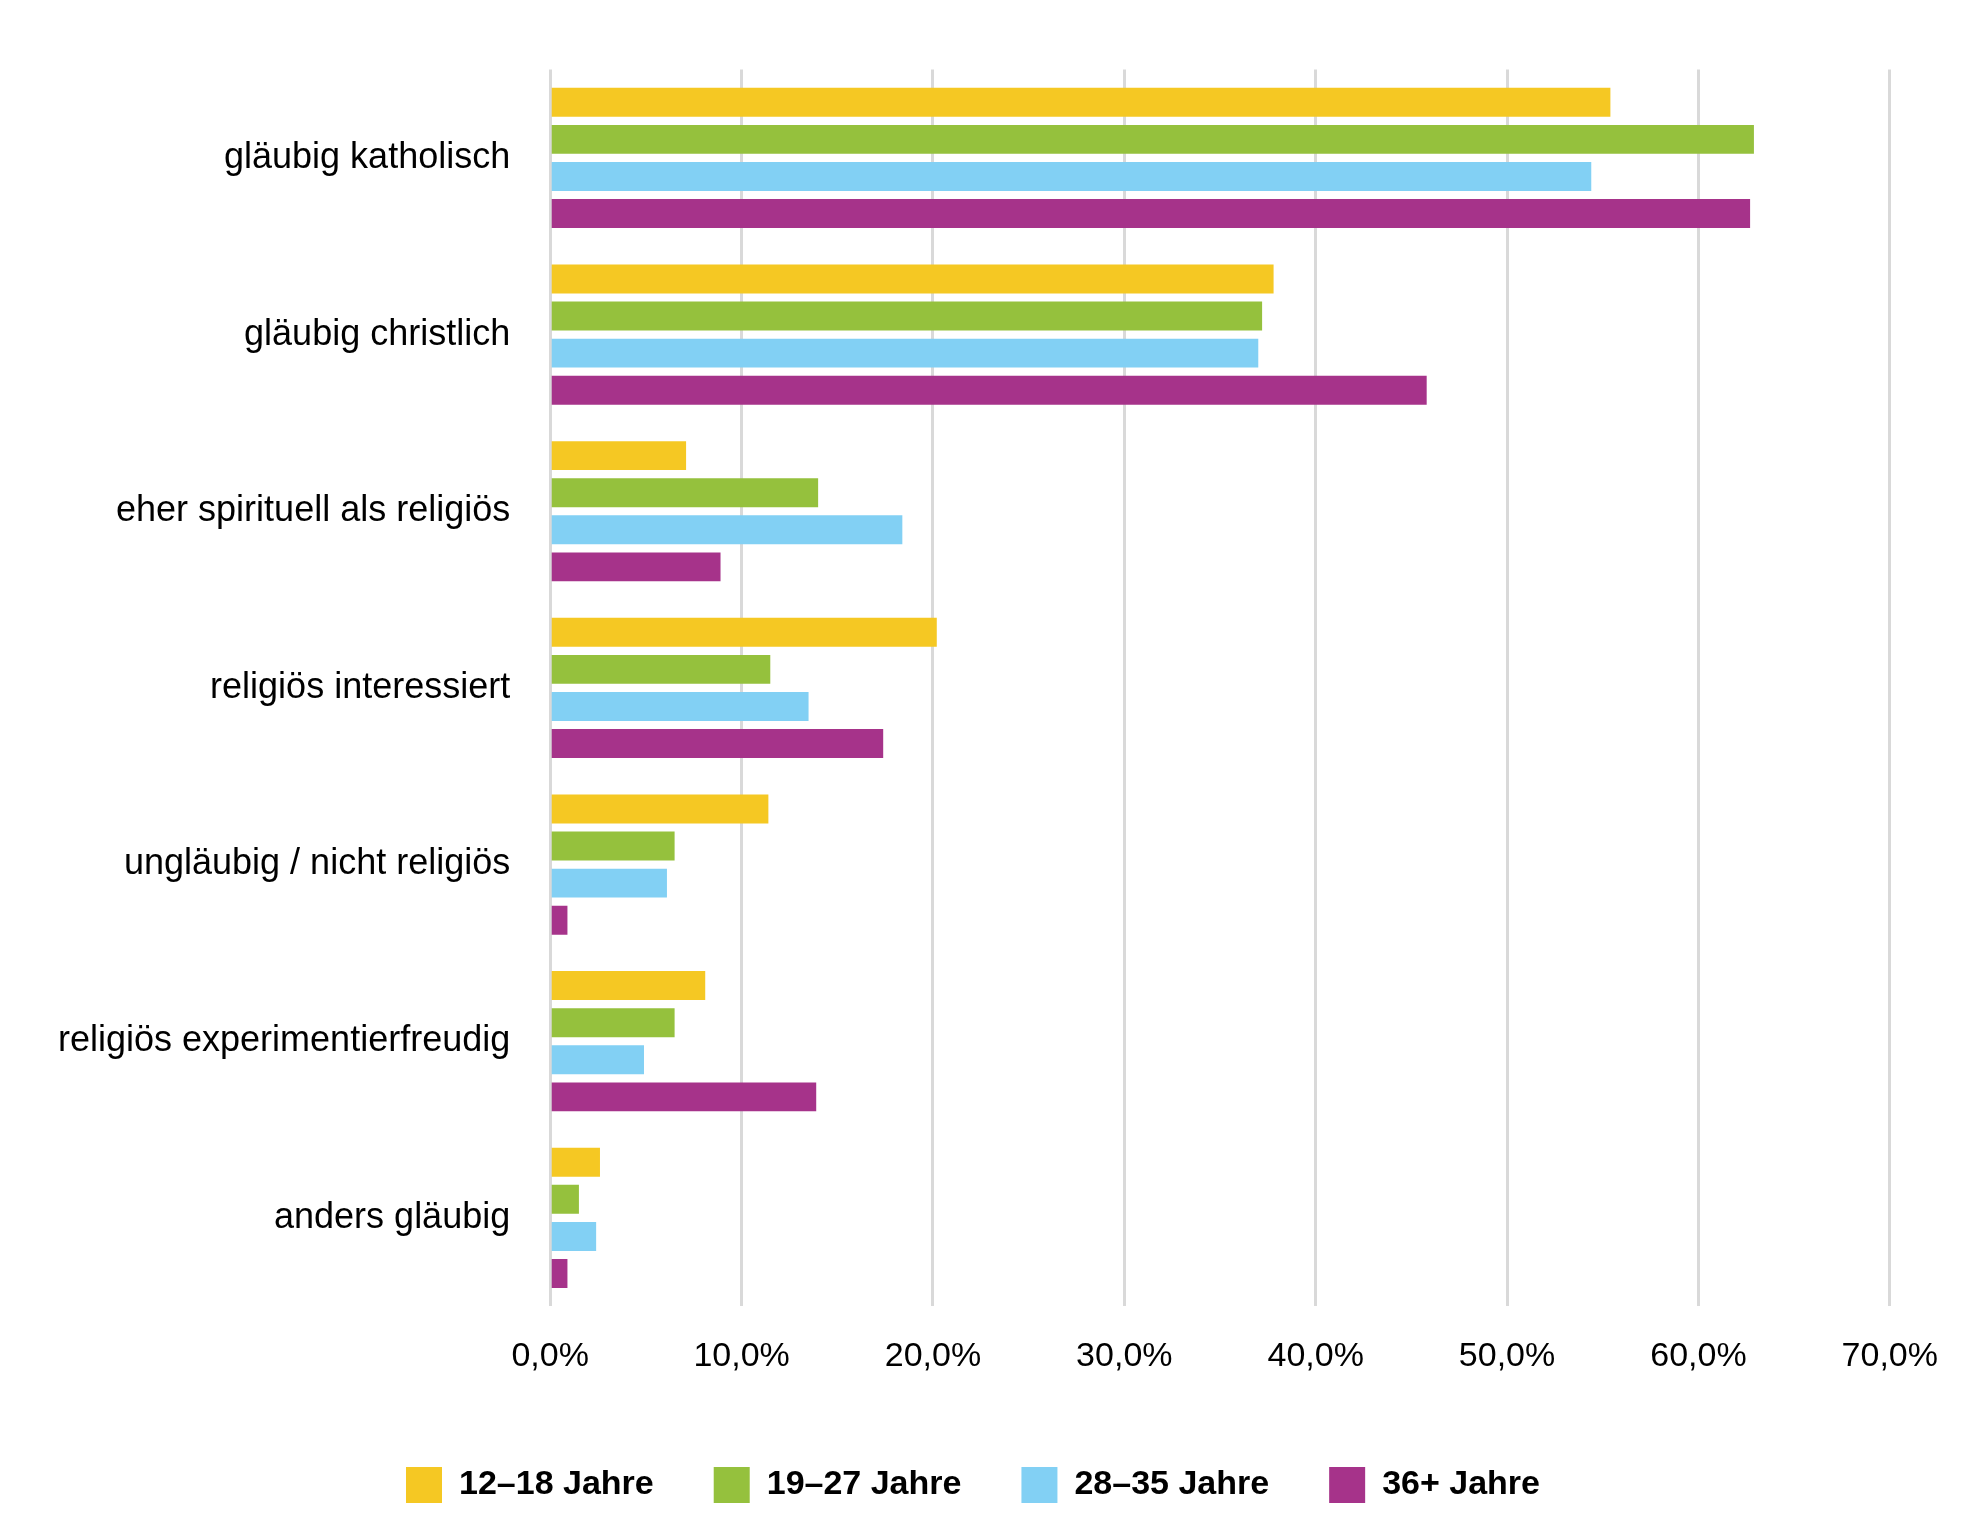 The width and height of the screenshot is (1983, 1535). What do you see at coordinates (741, 1353) in the screenshot?
I see `x-tick-label: 10,0%` at bounding box center [741, 1353].